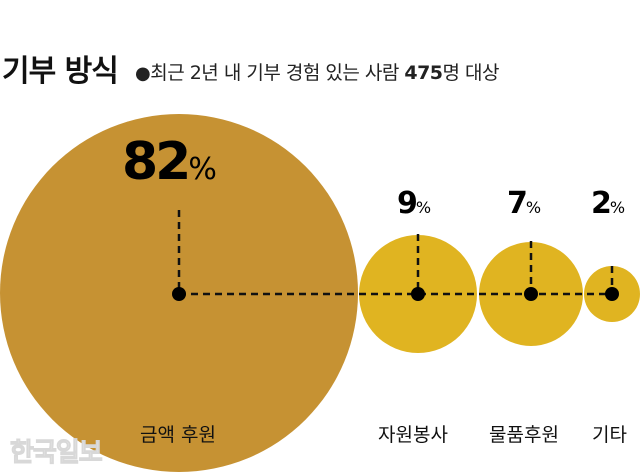  Describe the element at coordinates (423, 73) in the screenshot. I see `subtitle-count: 475` at that location.